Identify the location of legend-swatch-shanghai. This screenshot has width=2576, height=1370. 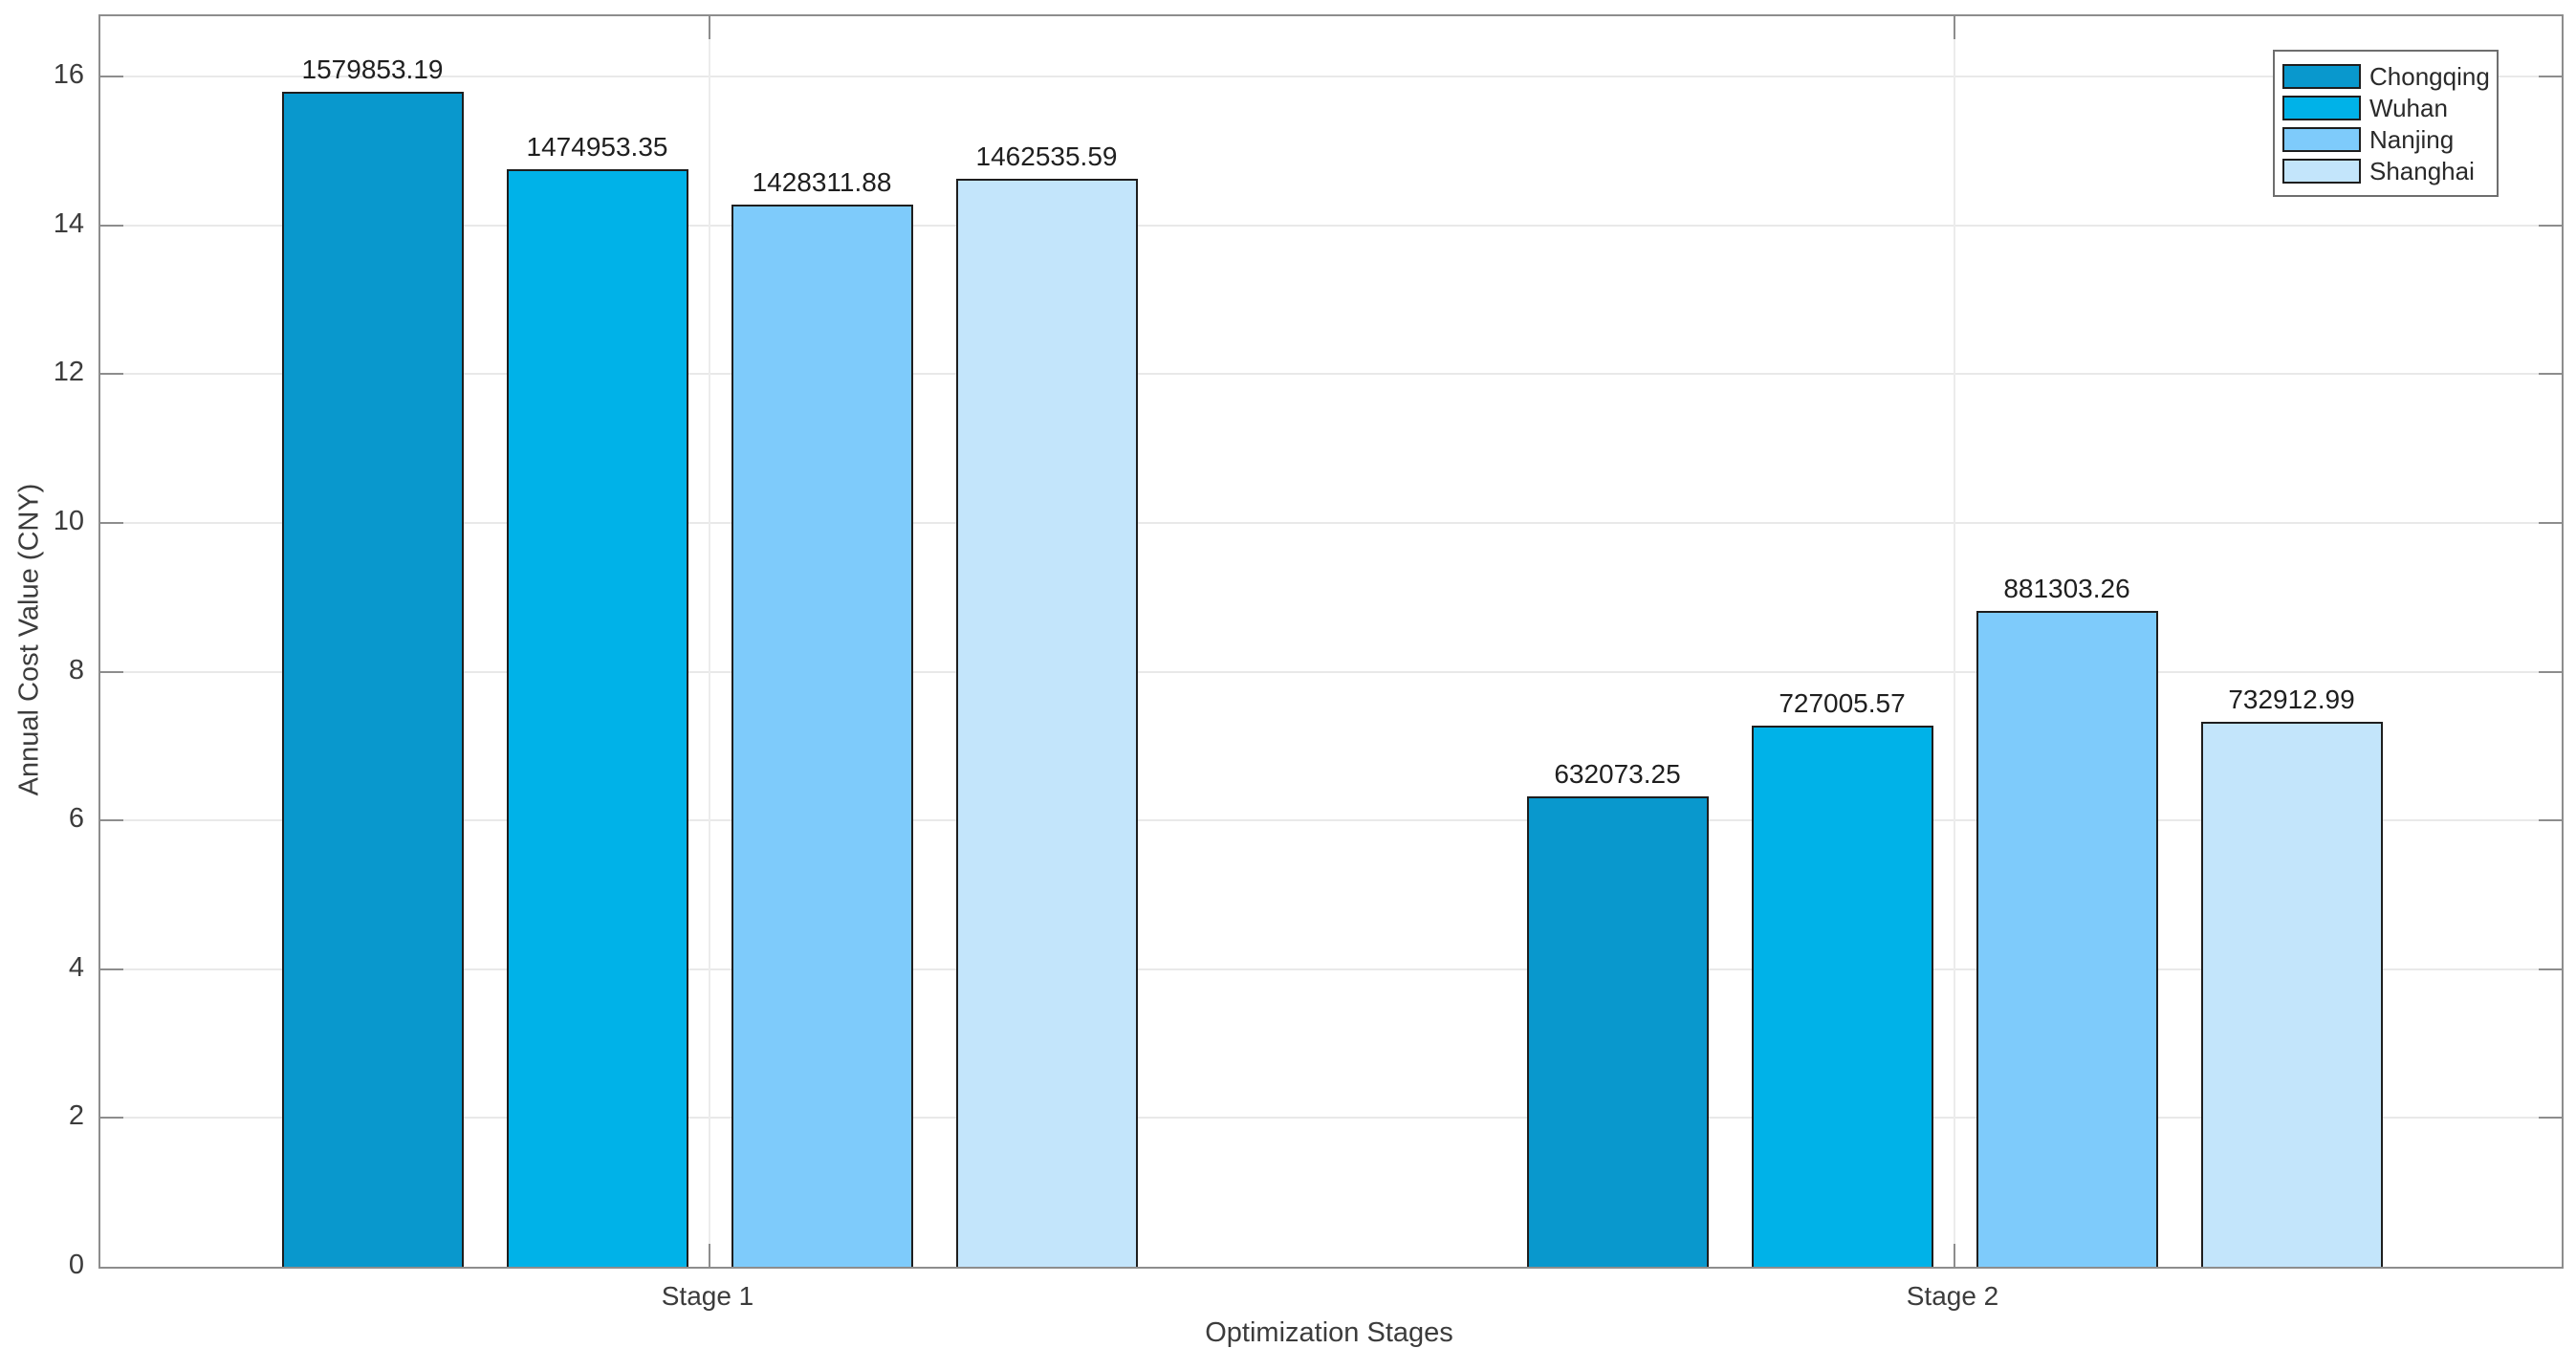
(2321, 171).